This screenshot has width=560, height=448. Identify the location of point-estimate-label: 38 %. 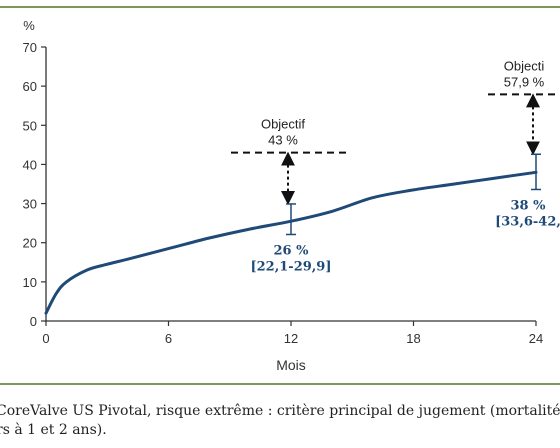
(529, 205).